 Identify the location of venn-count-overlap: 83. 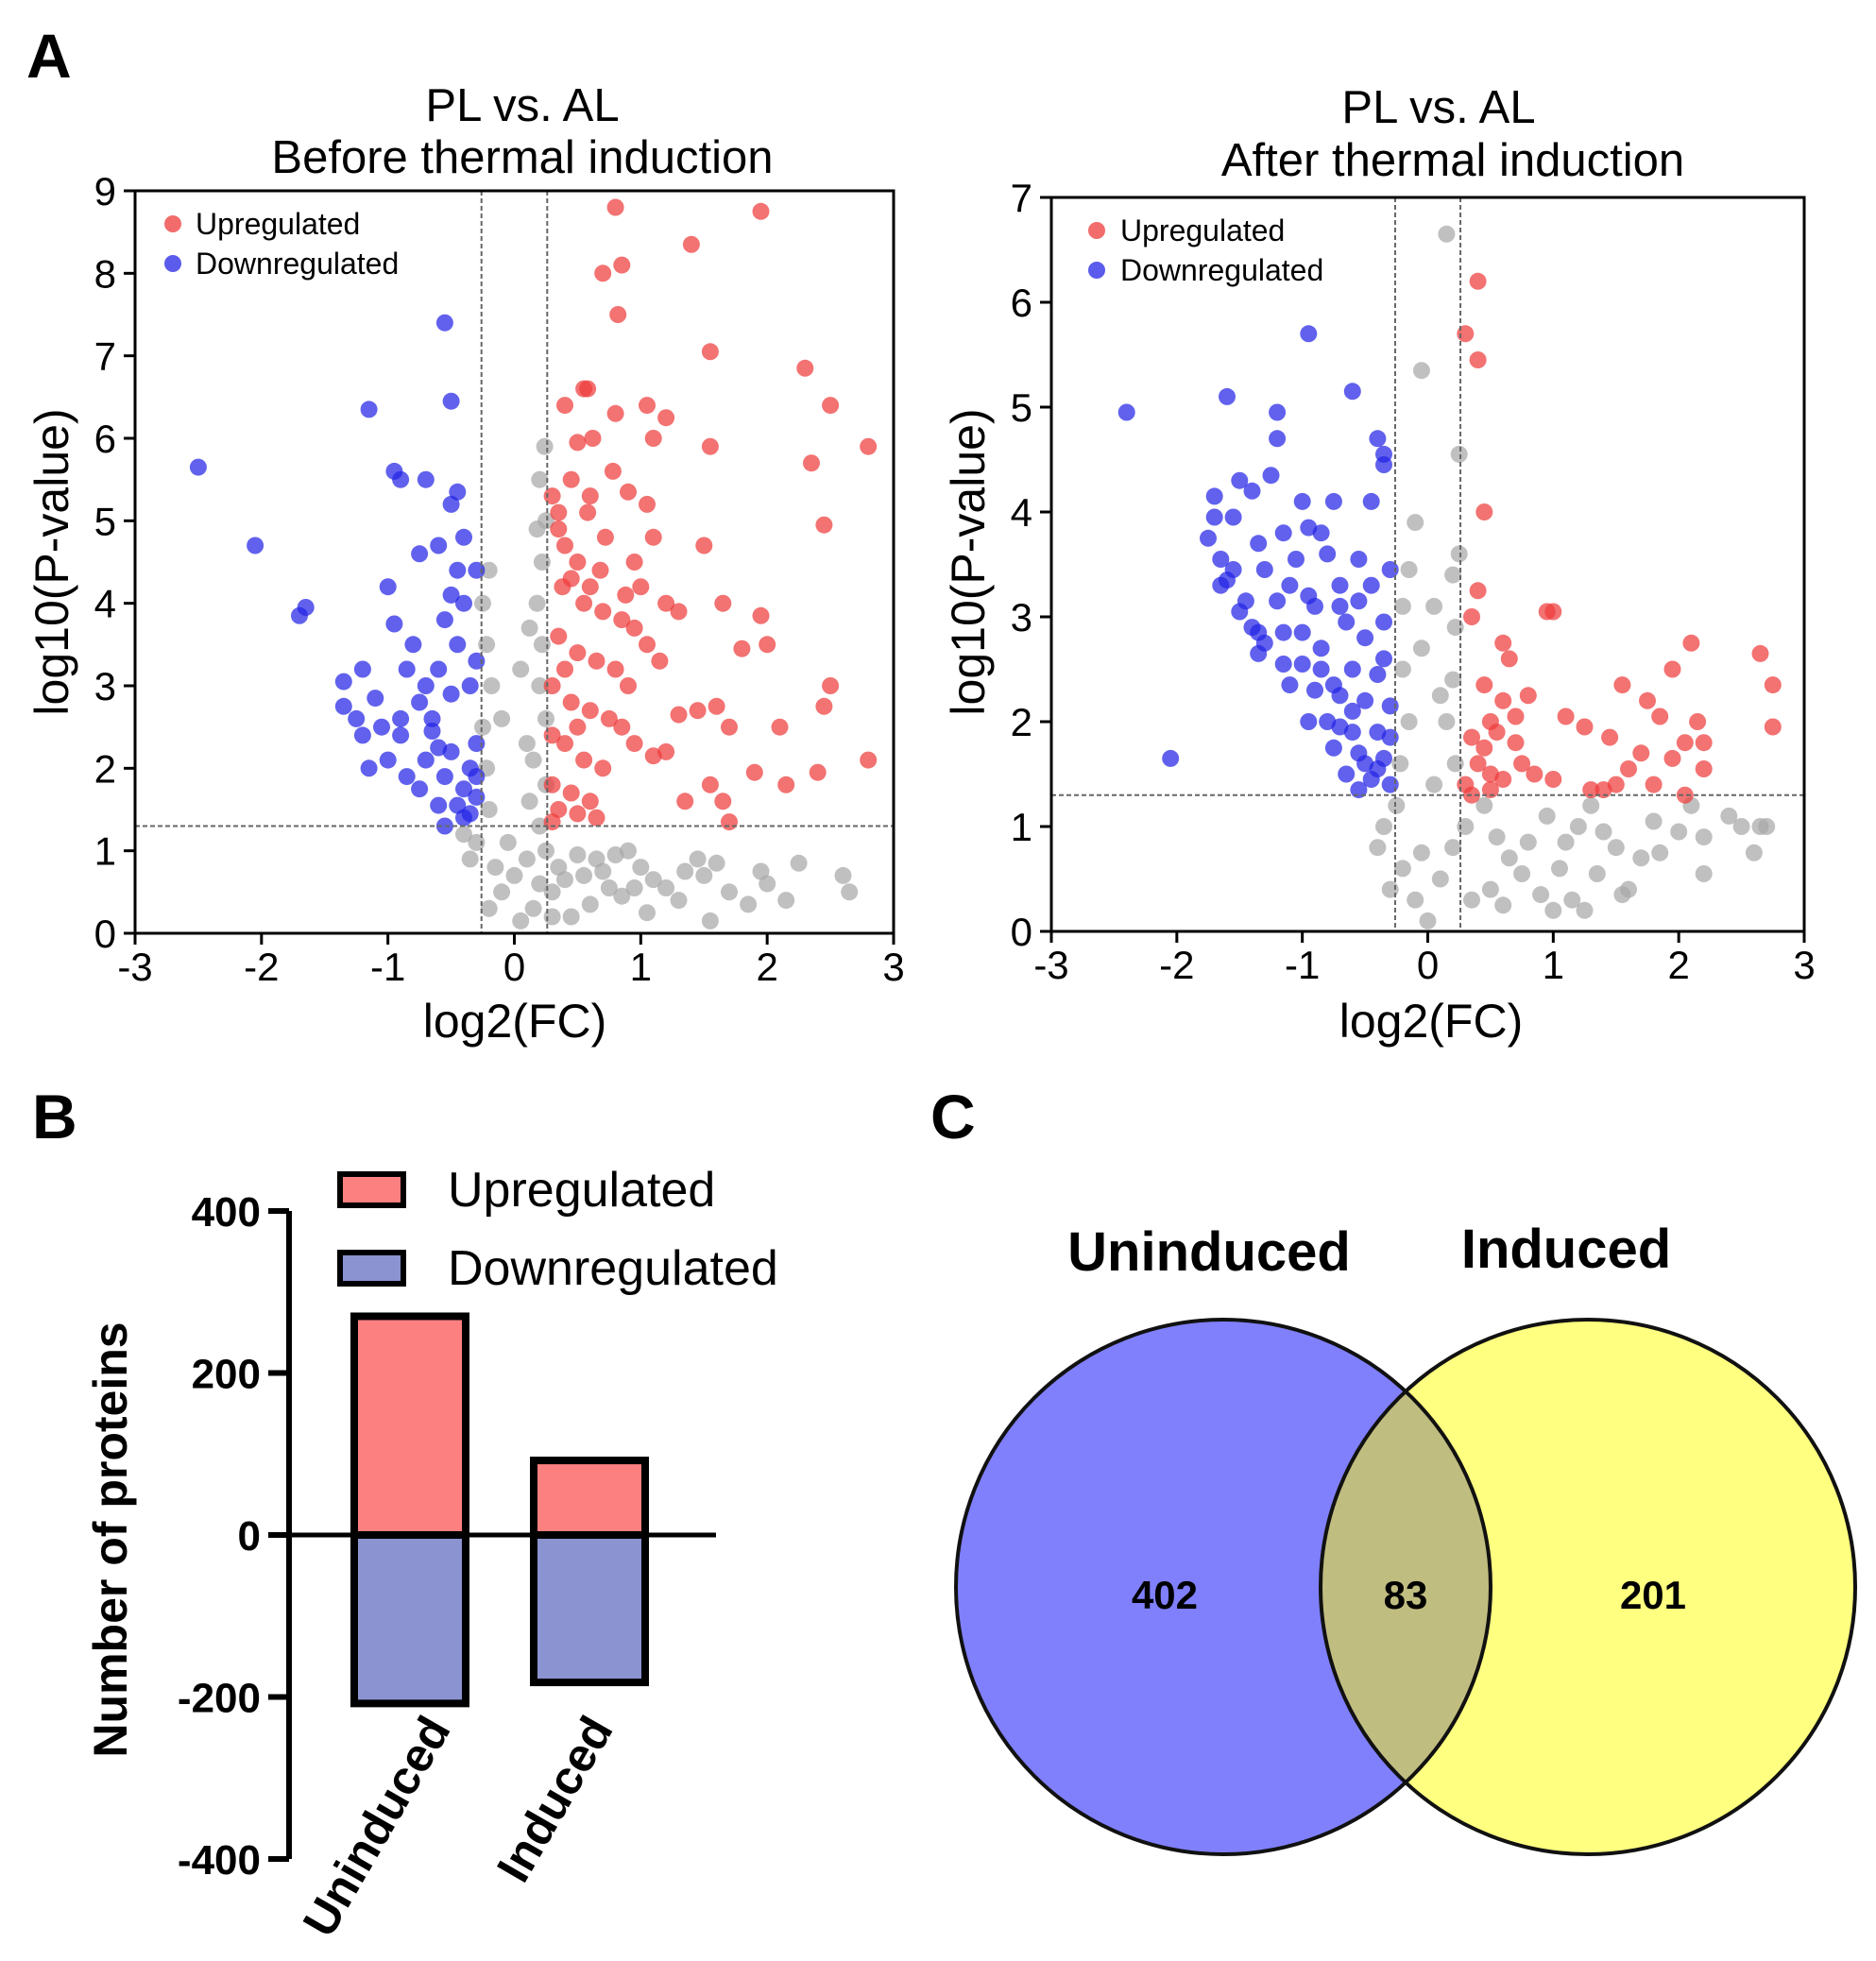
(1406, 1595).